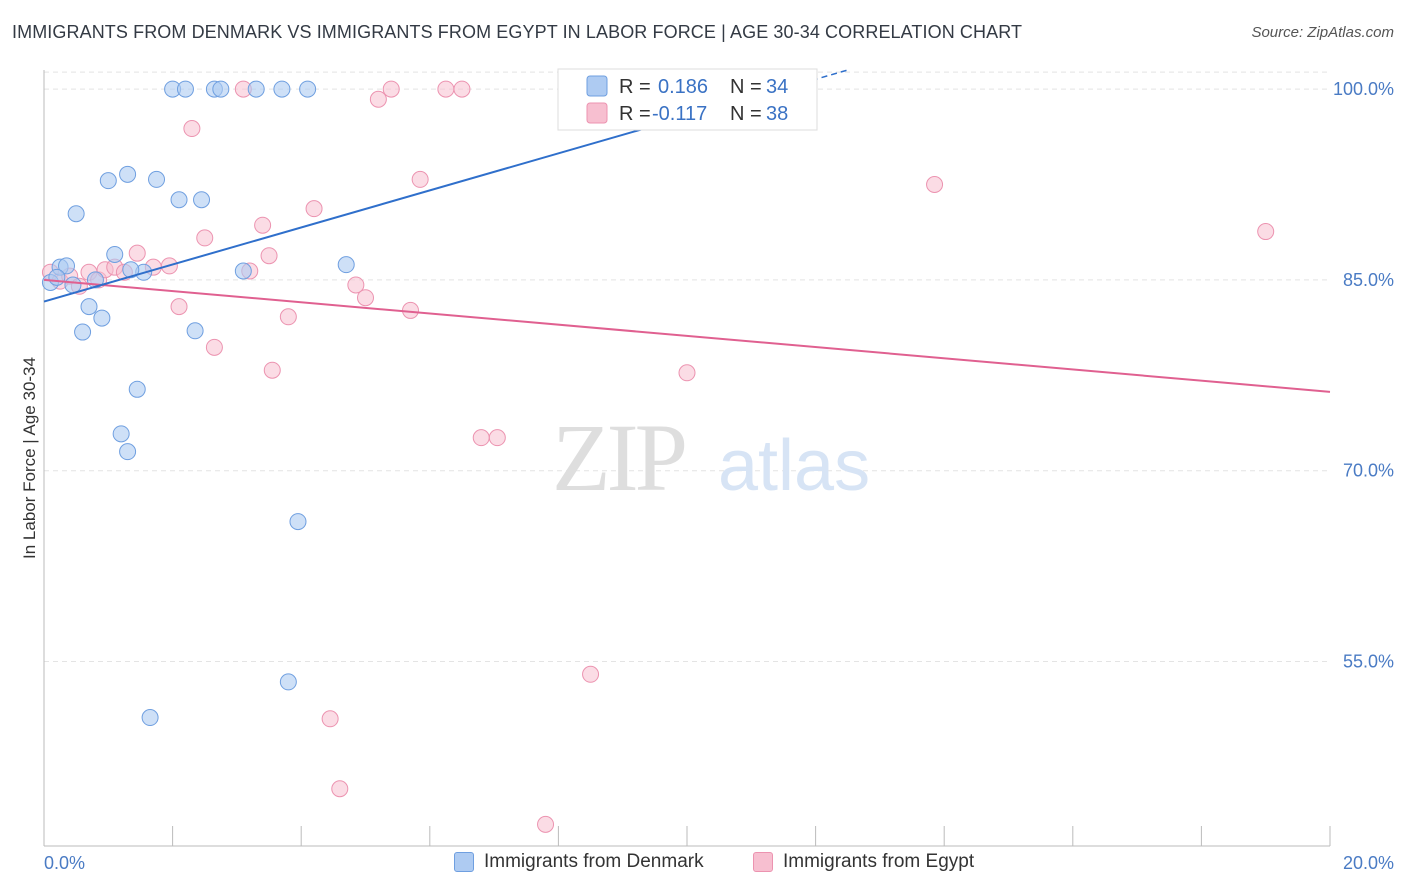 The height and width of the screenshot is (892, 1406). Describe the element at coordinates (1363, 375) in the screenshot. I see `y-tick-labels: 55.0% 70.0% 85.0% 100.0%` at that location.